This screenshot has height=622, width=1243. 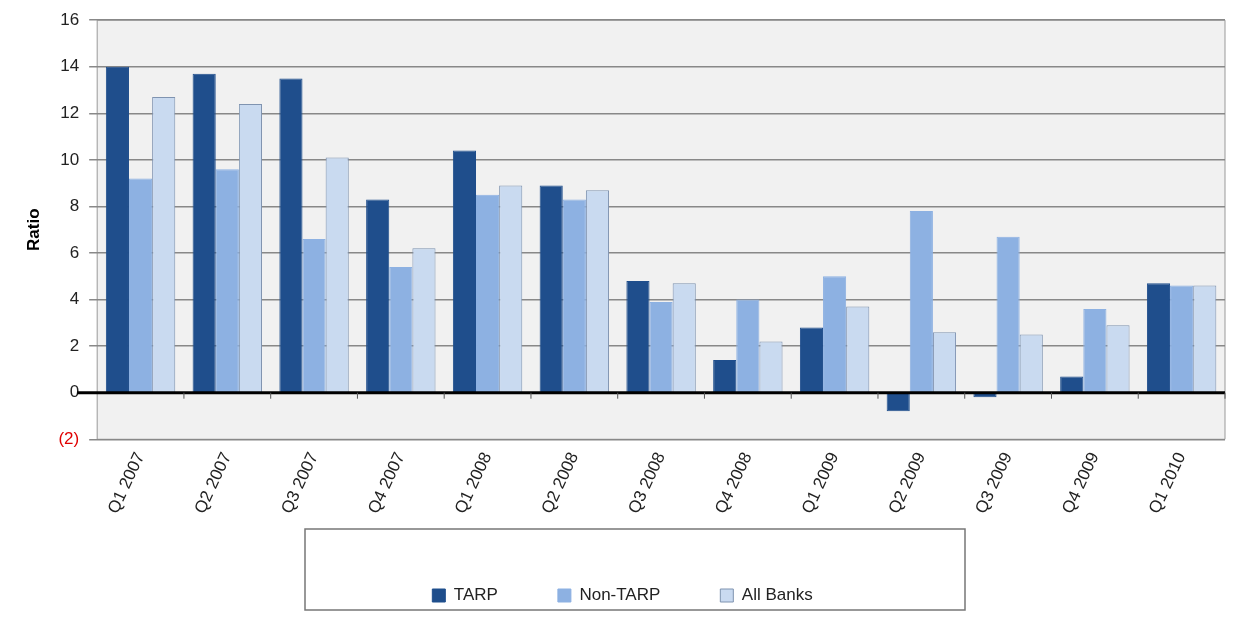 What do you see at coordinates (820, 483) in the screenshot?
I see `x-tick-label: Q1 2009` at bounding box center [820, 483].